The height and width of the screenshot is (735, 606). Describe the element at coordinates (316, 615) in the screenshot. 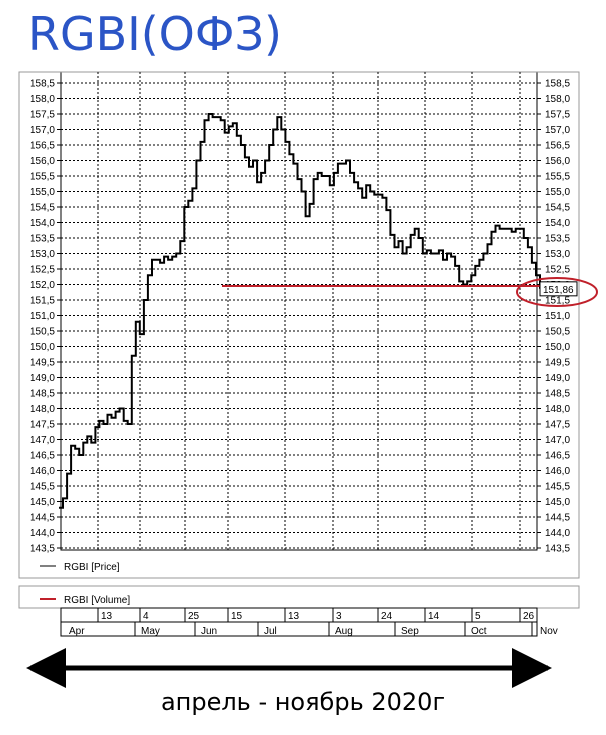

I see `x-day-ticks: 13 4 25 15 13 3 24 14 5 26` at that location.